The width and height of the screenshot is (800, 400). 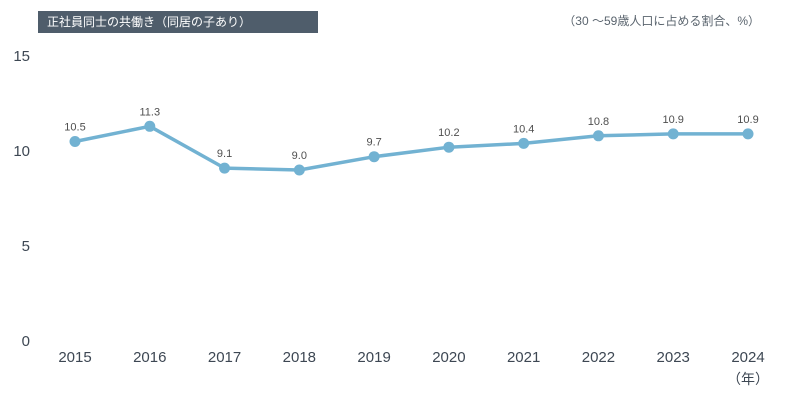 I want to click on data-point-label: 10.2, so click(x=448, y=133).